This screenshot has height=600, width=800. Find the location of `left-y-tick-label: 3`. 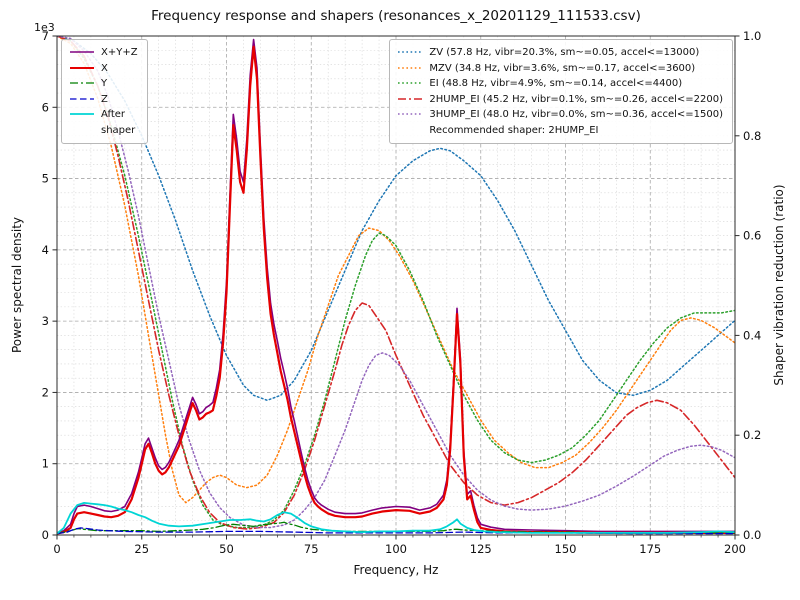

left-y-tick-label: 3 is located at coordinates (45, 321).